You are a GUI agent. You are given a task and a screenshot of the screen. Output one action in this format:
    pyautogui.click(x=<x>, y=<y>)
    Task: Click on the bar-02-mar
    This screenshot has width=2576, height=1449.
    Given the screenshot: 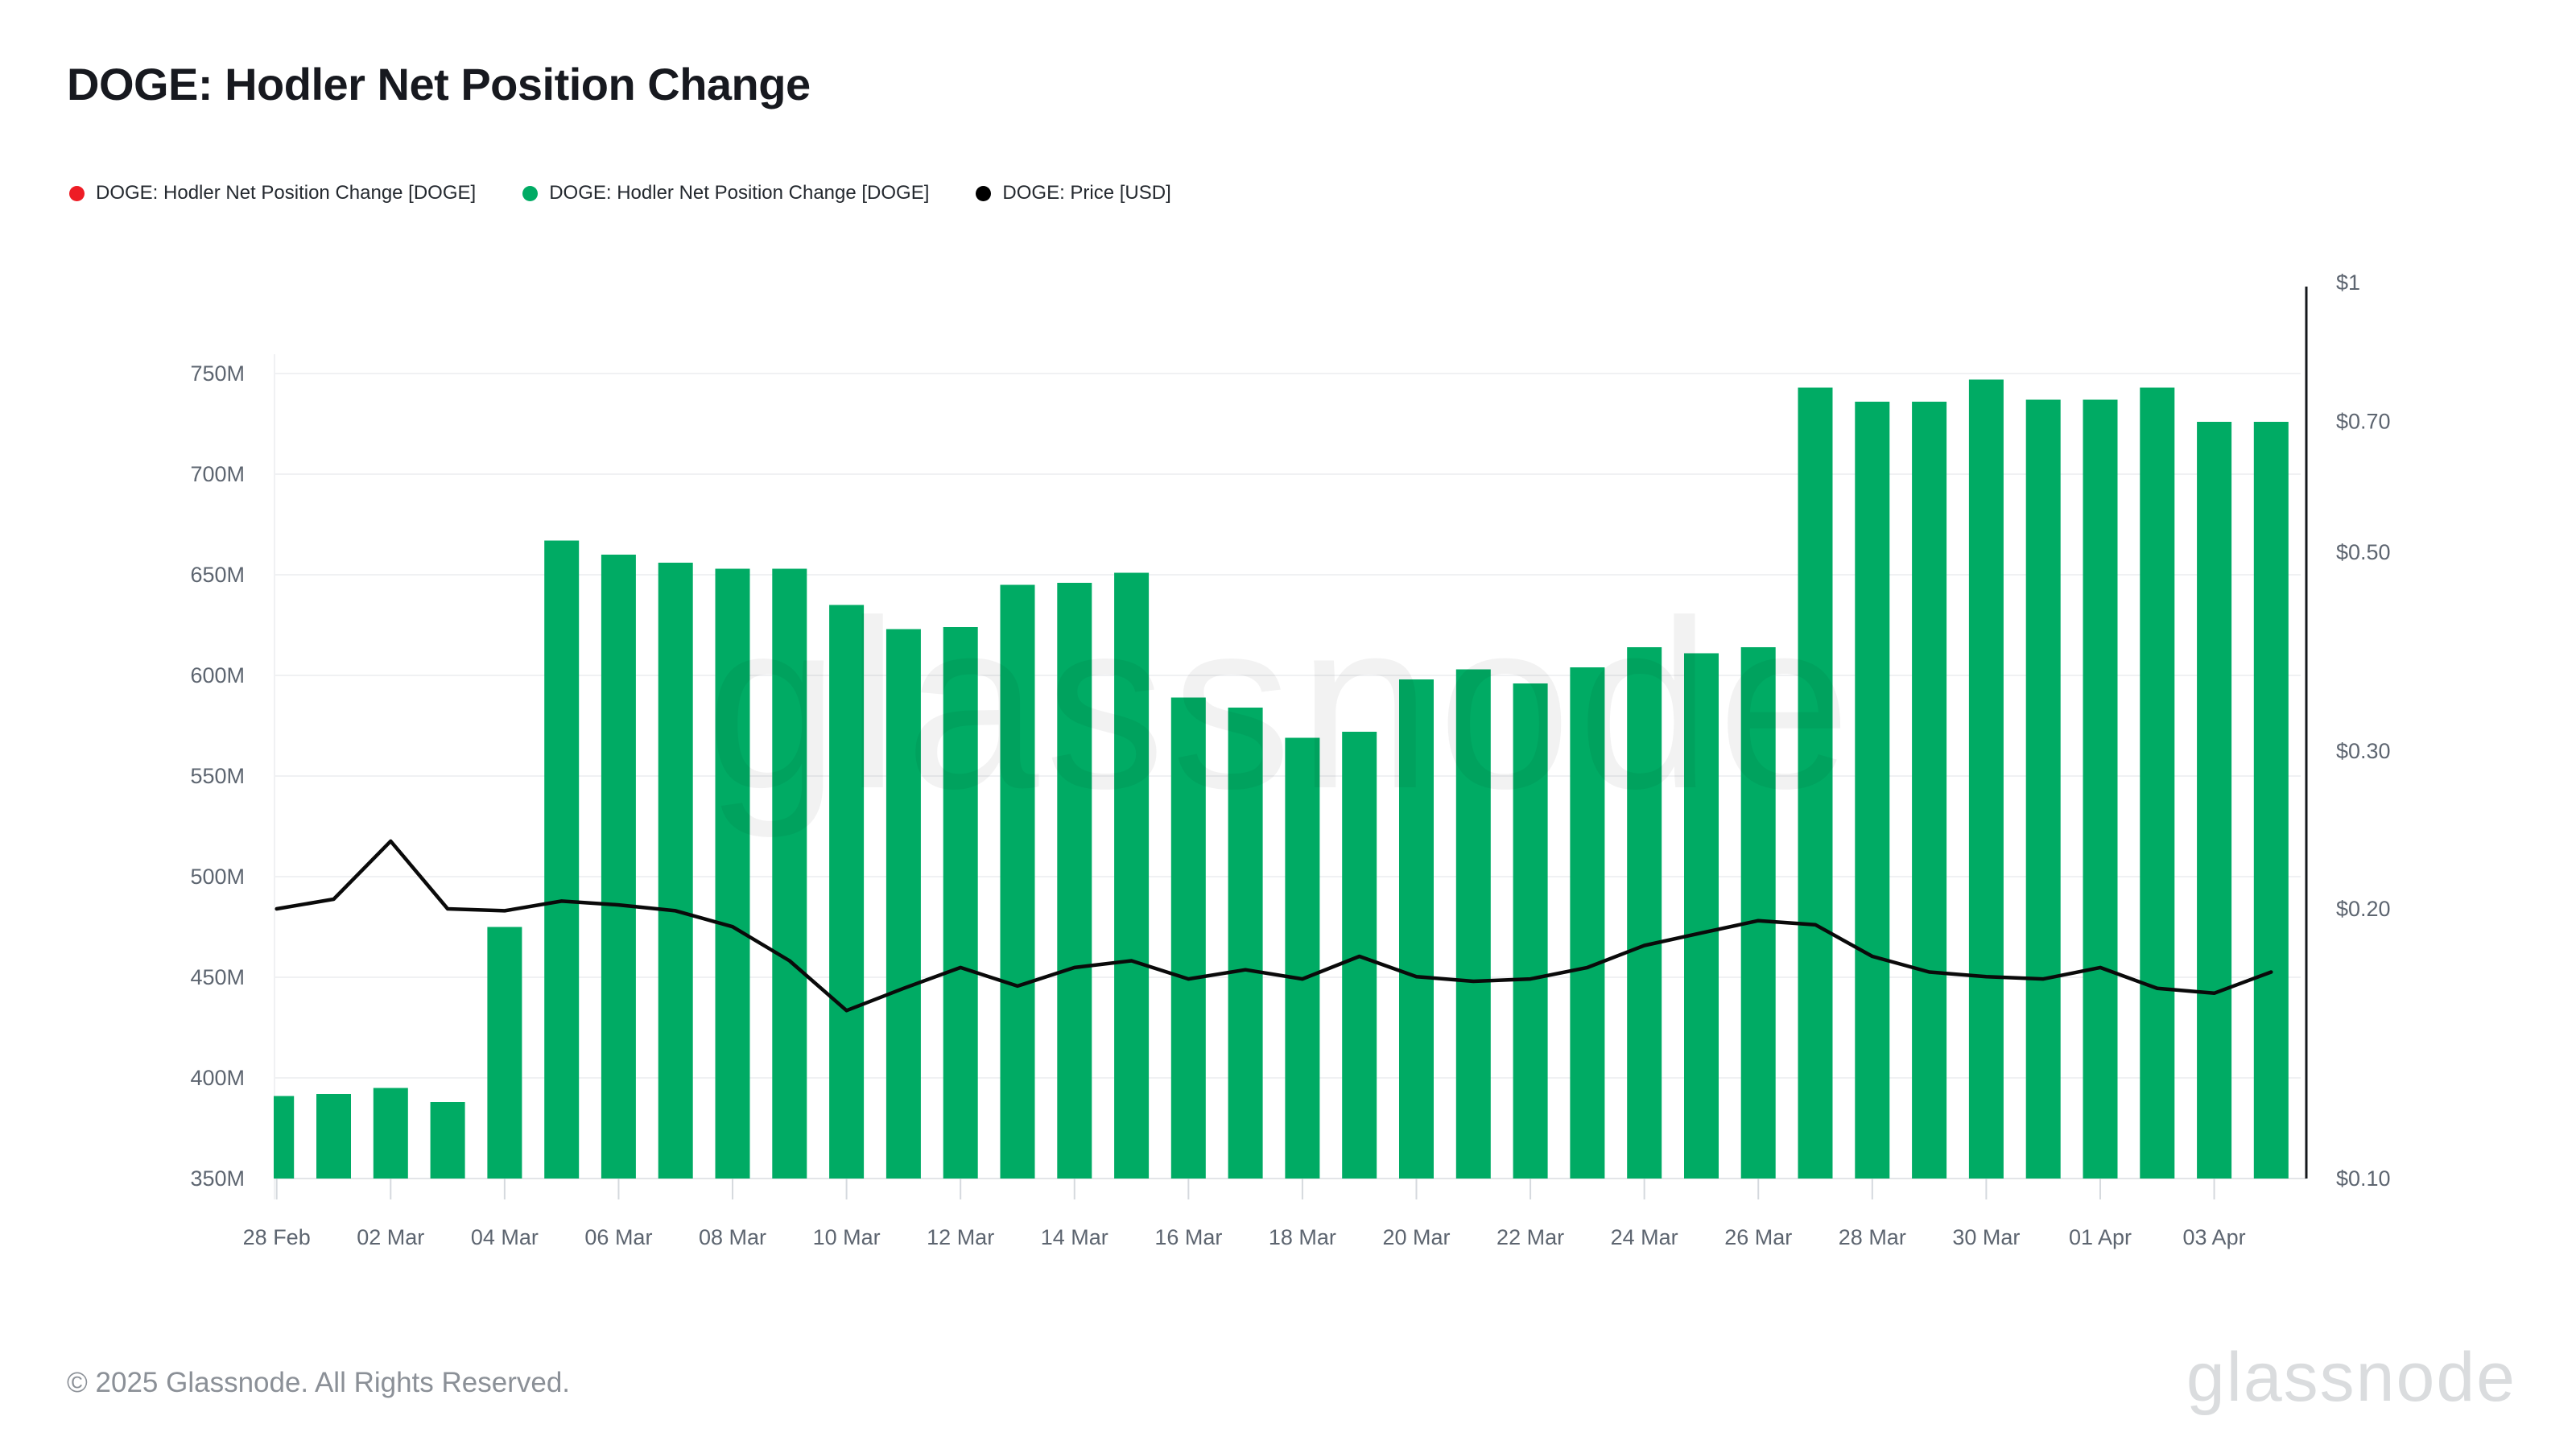 What is the action you would take?
    pyautogui.click(x=390, y=1133)
    